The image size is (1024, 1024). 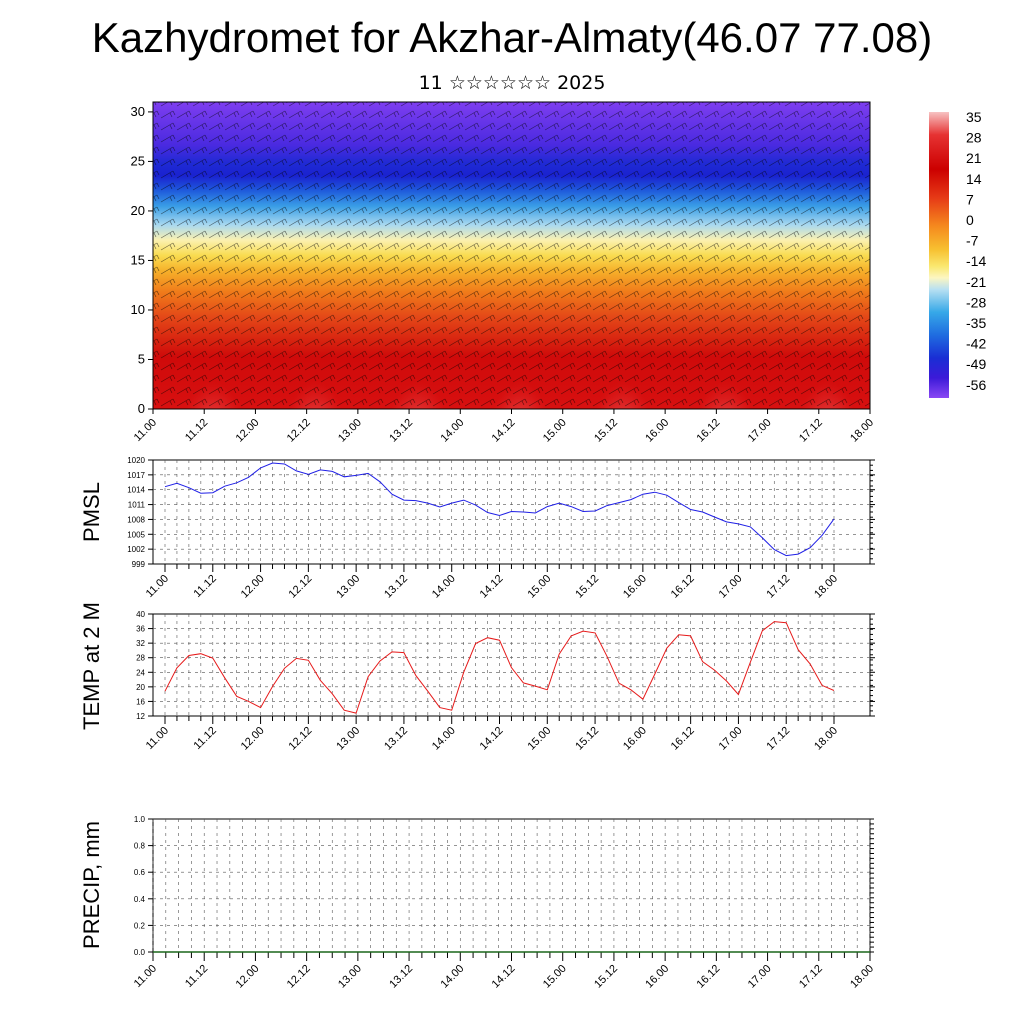 What do you see at coordinates (136, 534) in the screenshot?
I see `y-tick-label: 1005` at bounding box center [136, 534].